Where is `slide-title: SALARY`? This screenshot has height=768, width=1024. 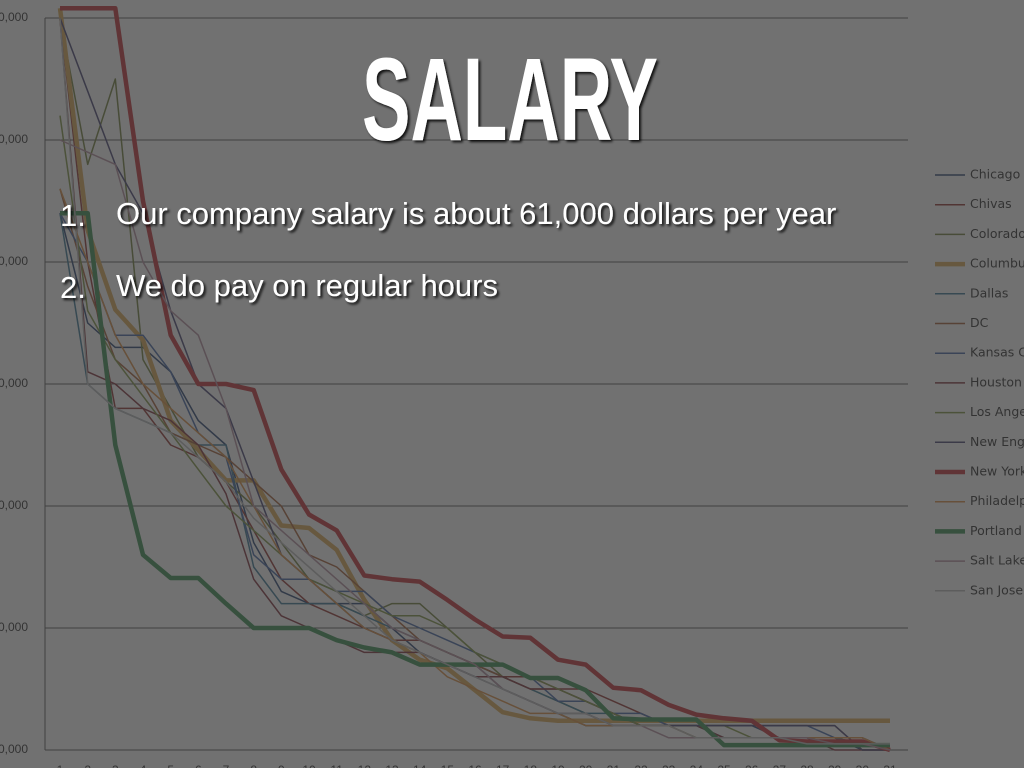 slide-title: SALARY is located at coordinates (510, 100).